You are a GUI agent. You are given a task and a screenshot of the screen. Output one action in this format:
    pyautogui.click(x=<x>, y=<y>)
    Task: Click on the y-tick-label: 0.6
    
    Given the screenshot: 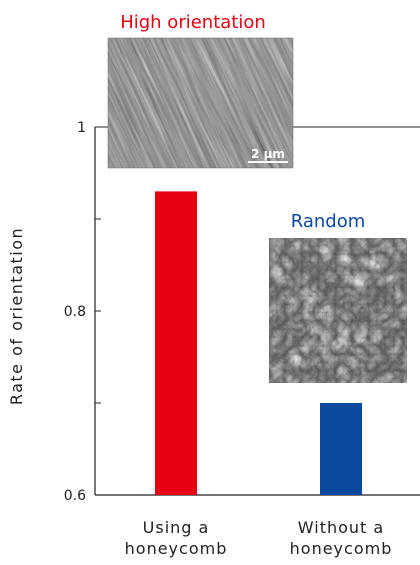 What is the action you would take?
    pyautogui.click(x=75, y=496)
    